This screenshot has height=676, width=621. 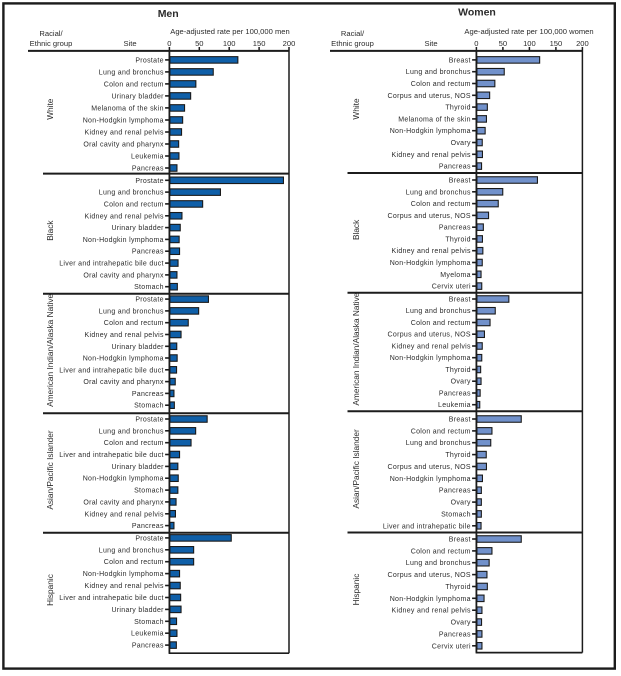 I want to click on svg-text: Asian/Pacific Islander, so click(x=50, y=470).